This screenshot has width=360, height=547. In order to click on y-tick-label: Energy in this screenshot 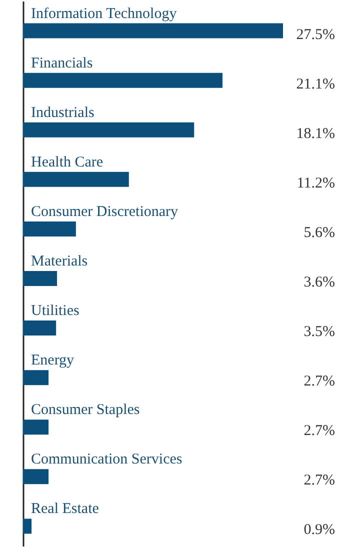, I will do `click(53, 360)`.